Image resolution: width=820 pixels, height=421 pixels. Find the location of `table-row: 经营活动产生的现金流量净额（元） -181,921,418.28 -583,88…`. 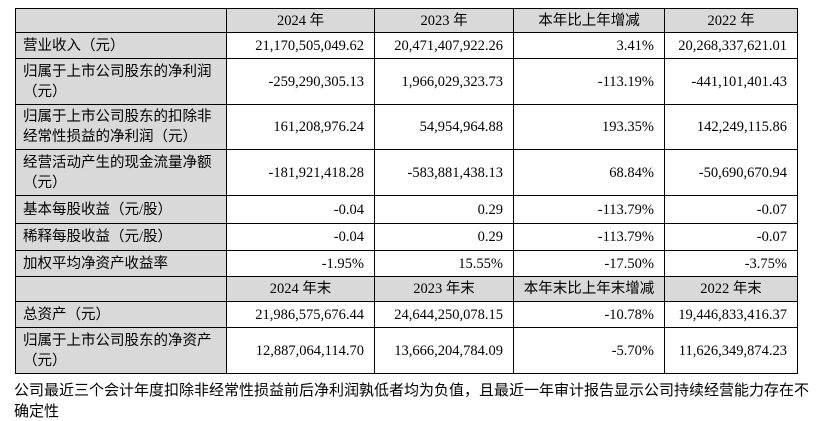

table-row: 经营活动产生的现金流量净额（元） -181,921,418.28 -583,88… is located at coordinates (406, 172).